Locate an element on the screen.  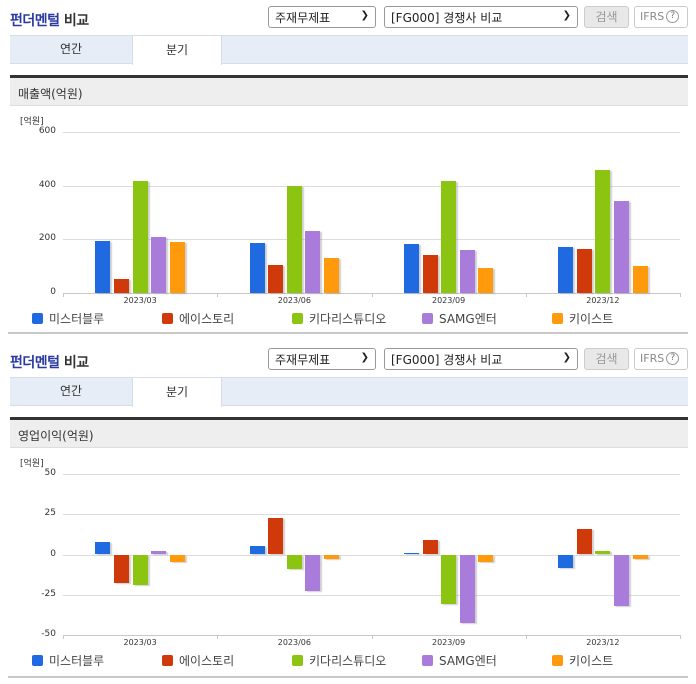
legend-label: SAMG엔터 is located at coordinates (468, 661).